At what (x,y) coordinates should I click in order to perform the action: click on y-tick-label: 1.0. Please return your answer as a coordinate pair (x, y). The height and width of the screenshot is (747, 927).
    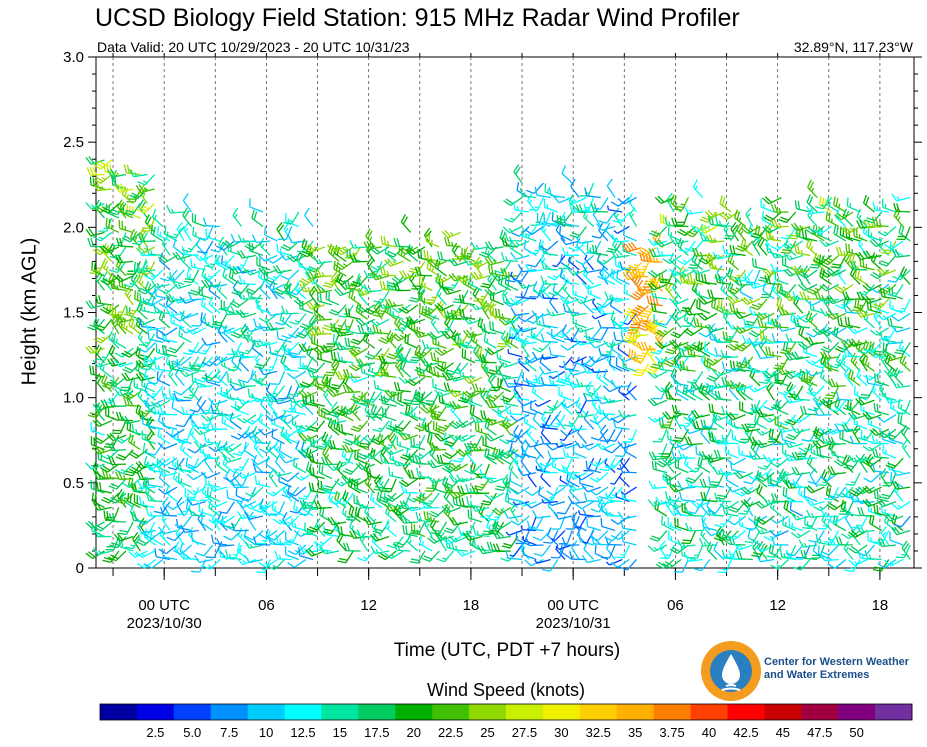
    Looking at the image, I should click on (73, 398).